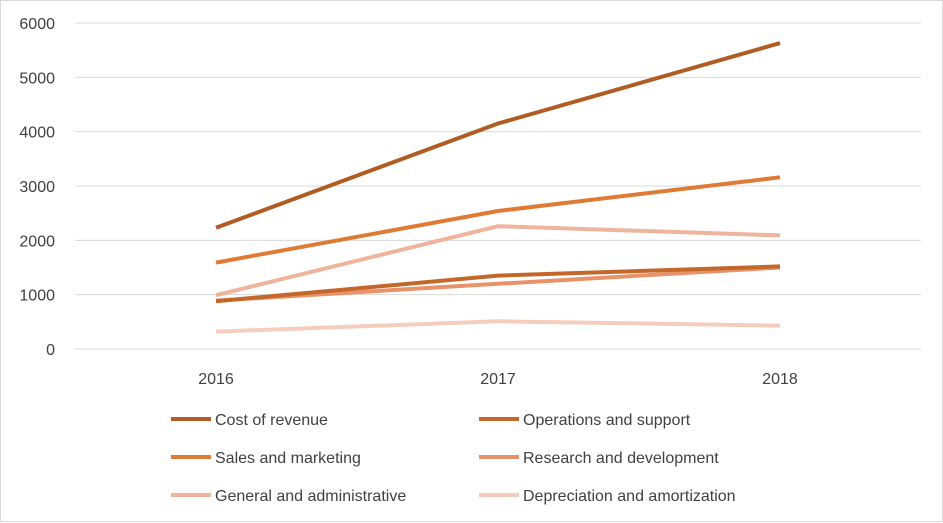 Image resolution: width=943 pixels, height=523 pixels. I want to click on series-line-general-and-administrative, so click(498, 261).